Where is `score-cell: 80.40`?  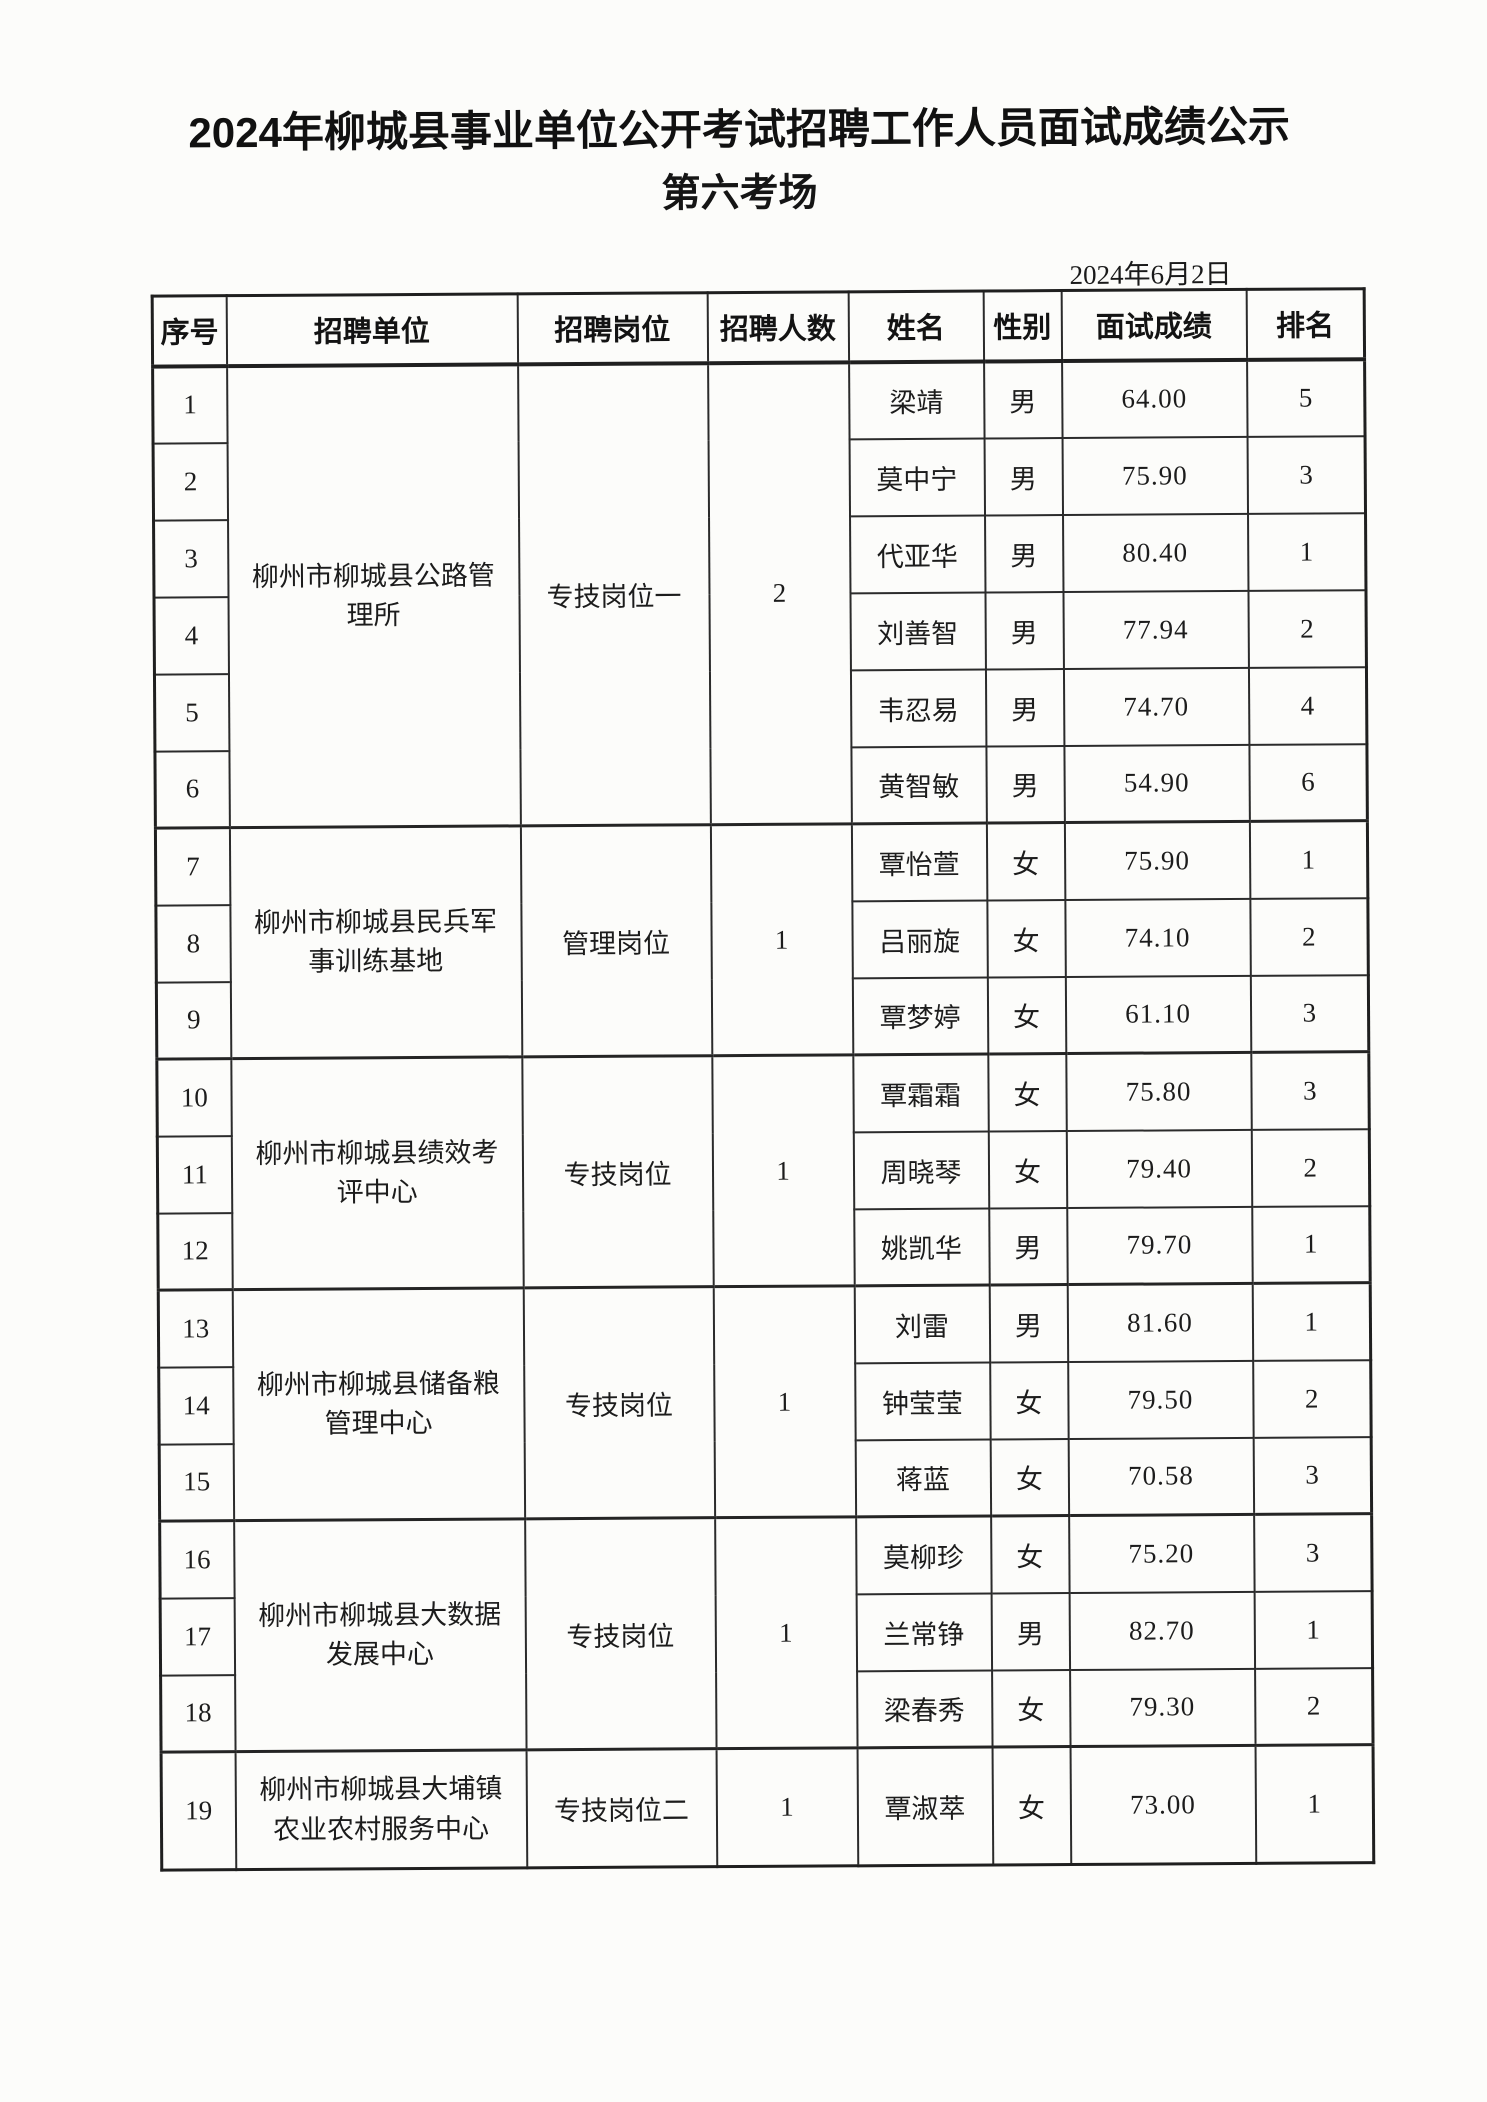
score-cell: 80.40 is located at coordinates (1155, 552).